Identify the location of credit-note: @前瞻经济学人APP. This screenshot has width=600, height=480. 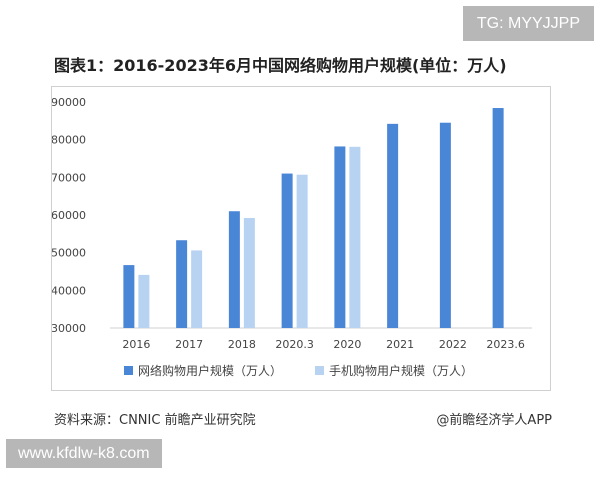
(494, 420).